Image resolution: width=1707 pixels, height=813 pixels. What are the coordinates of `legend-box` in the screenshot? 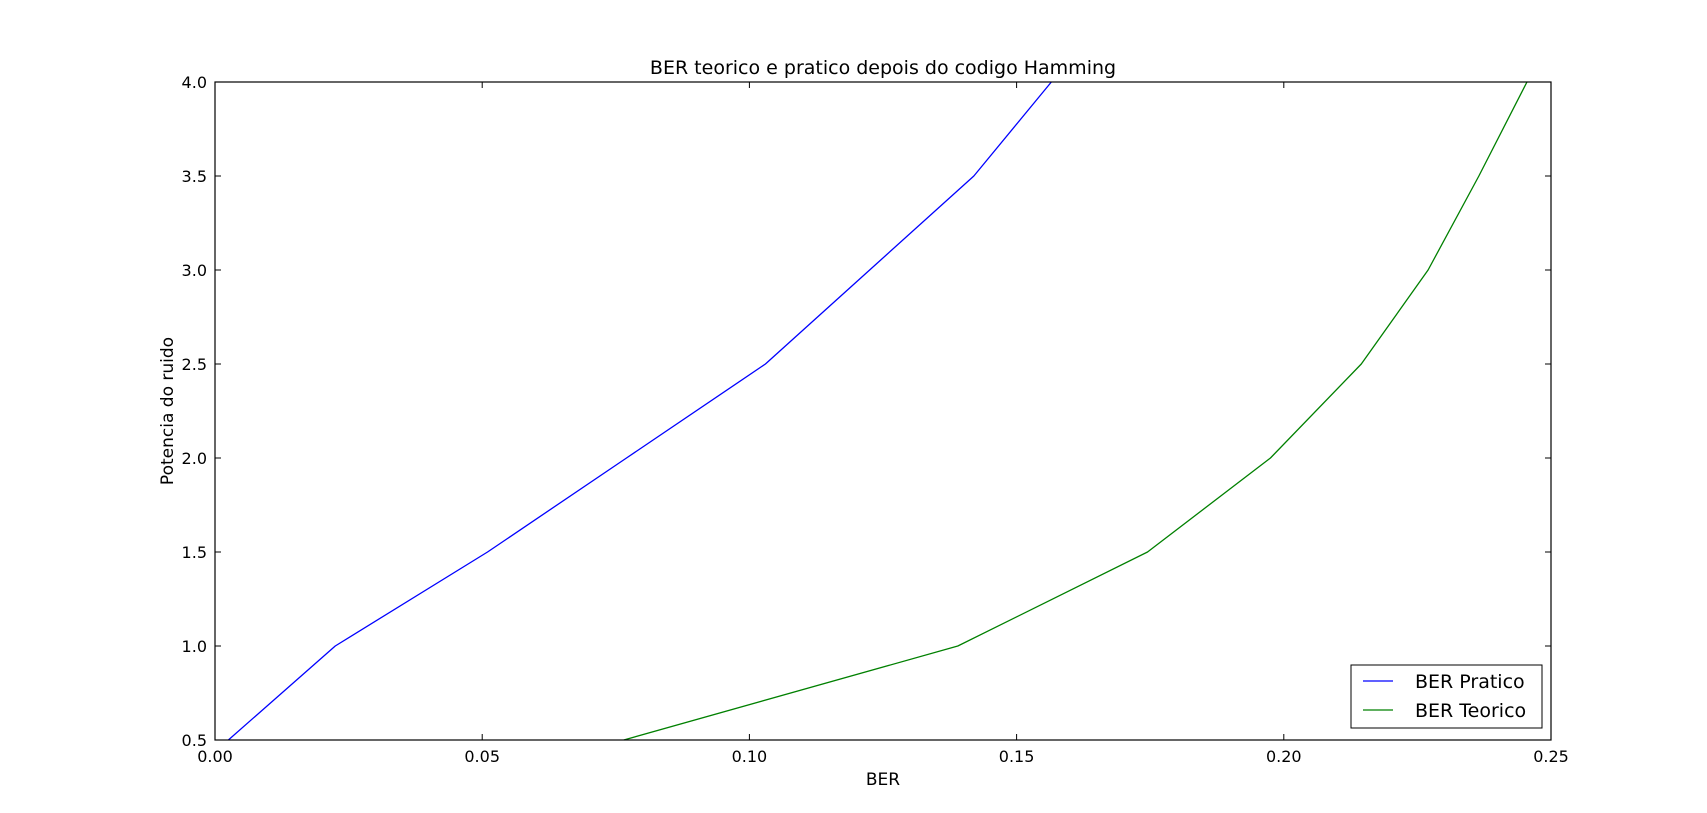 It's located at (1446, 696).